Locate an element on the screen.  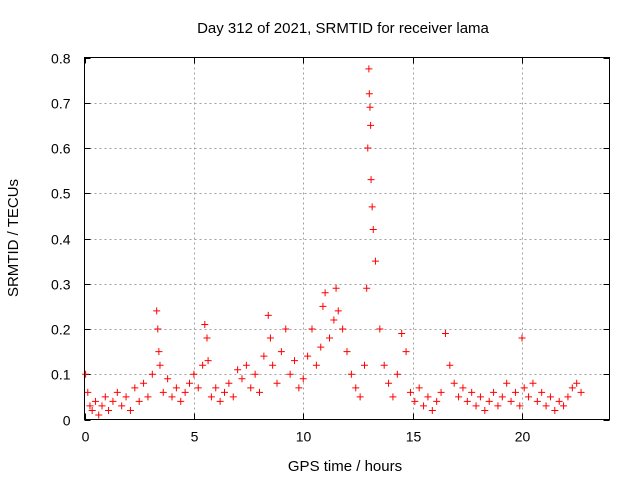
y-tick-label: 0.3 is located at coordinates (61, 285).